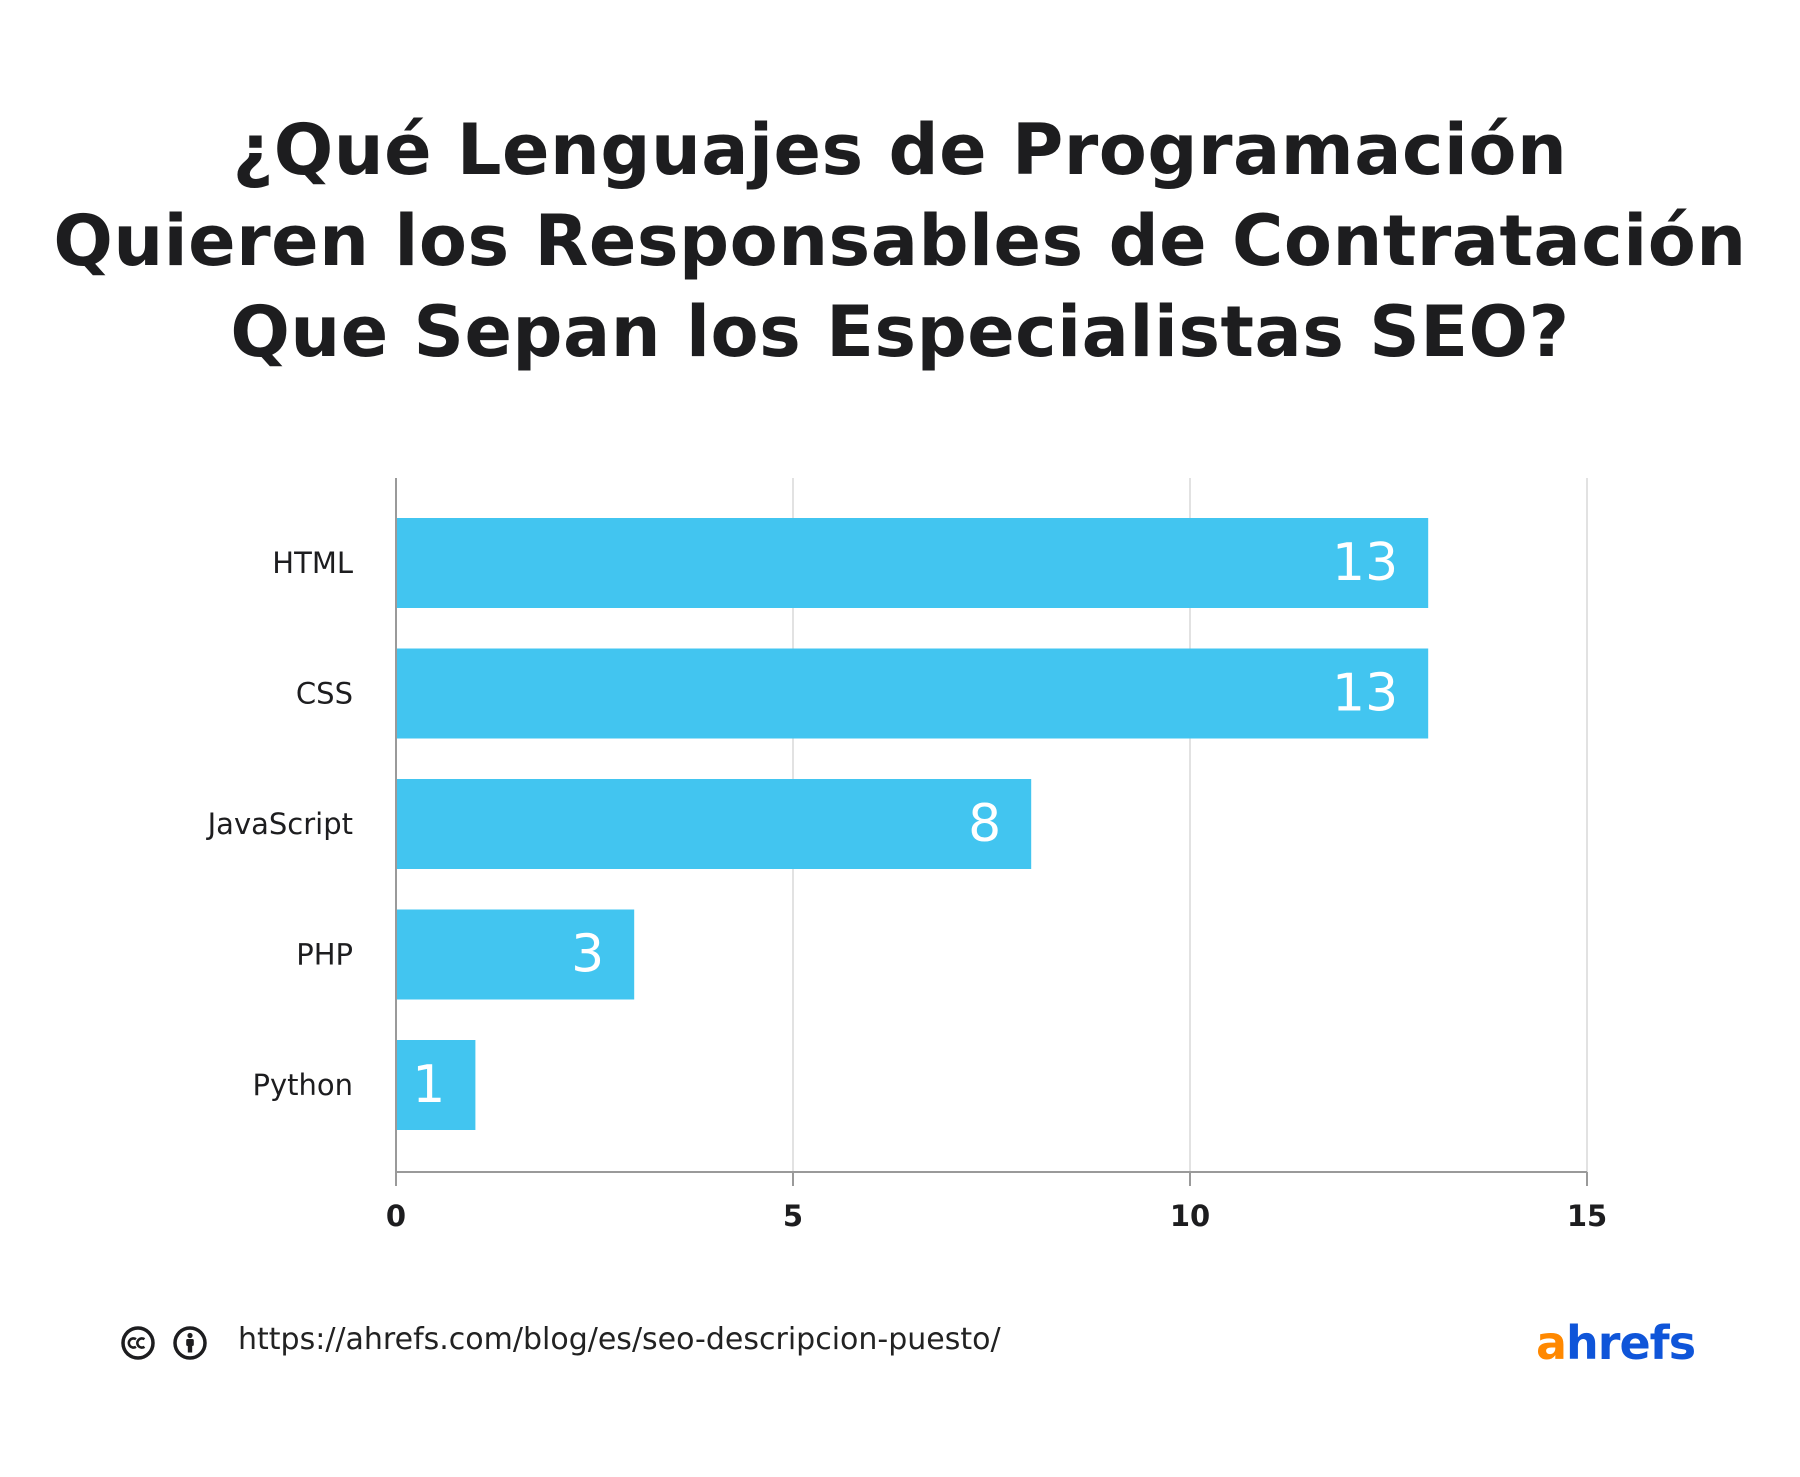  I want to click on ahrefs-logo: ahrefs, so click(1616, 1343).